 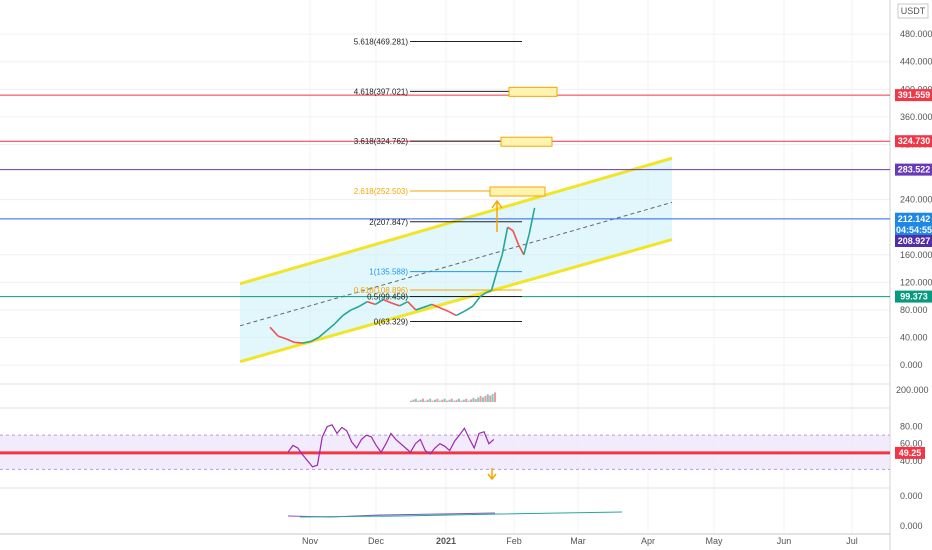 I want to click on fib-label: 0.618(108.896), so click(x=381, y=290).